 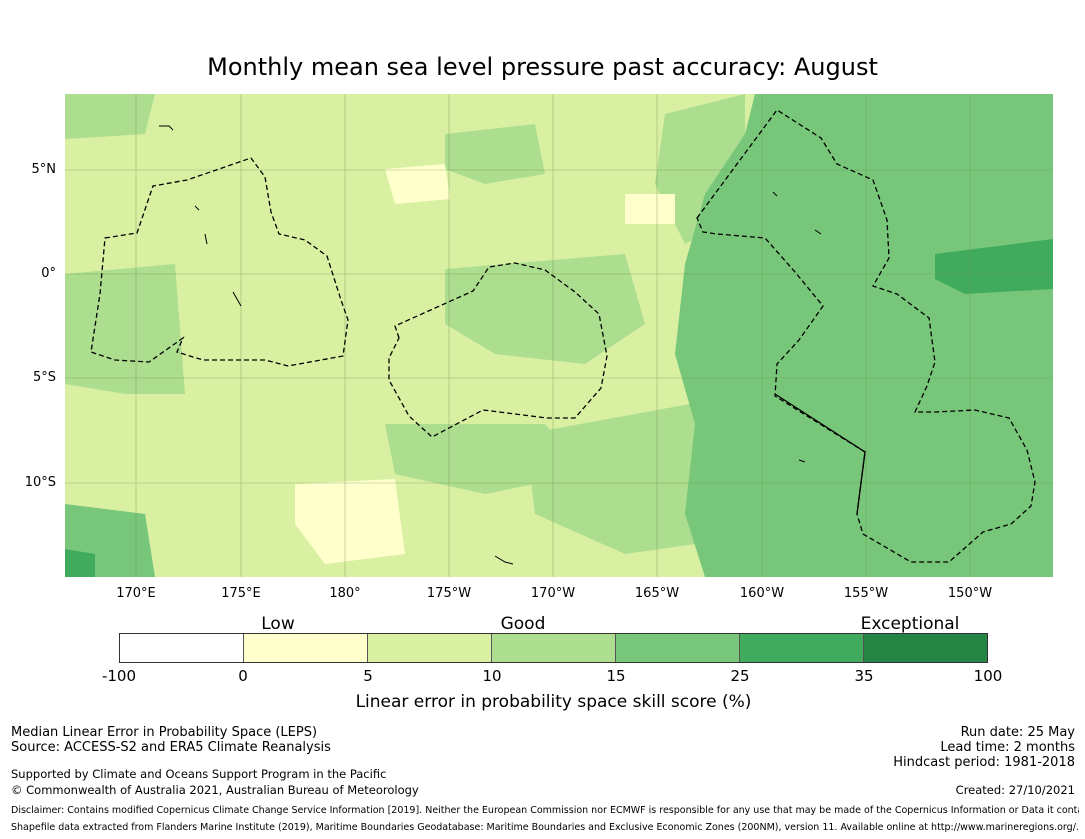 What do you see at coordinates (762, 593) in the screenshot?
I see `lon-label-160w: 160°W` at bounding box center [762, 593].